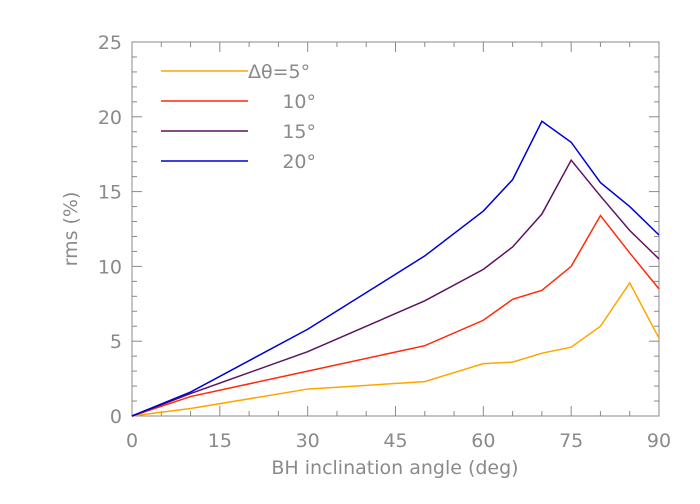 Image resolution: width=700 pixels, height=504 pixels. I want to click on legend-label: 10°, so click(299, 102).